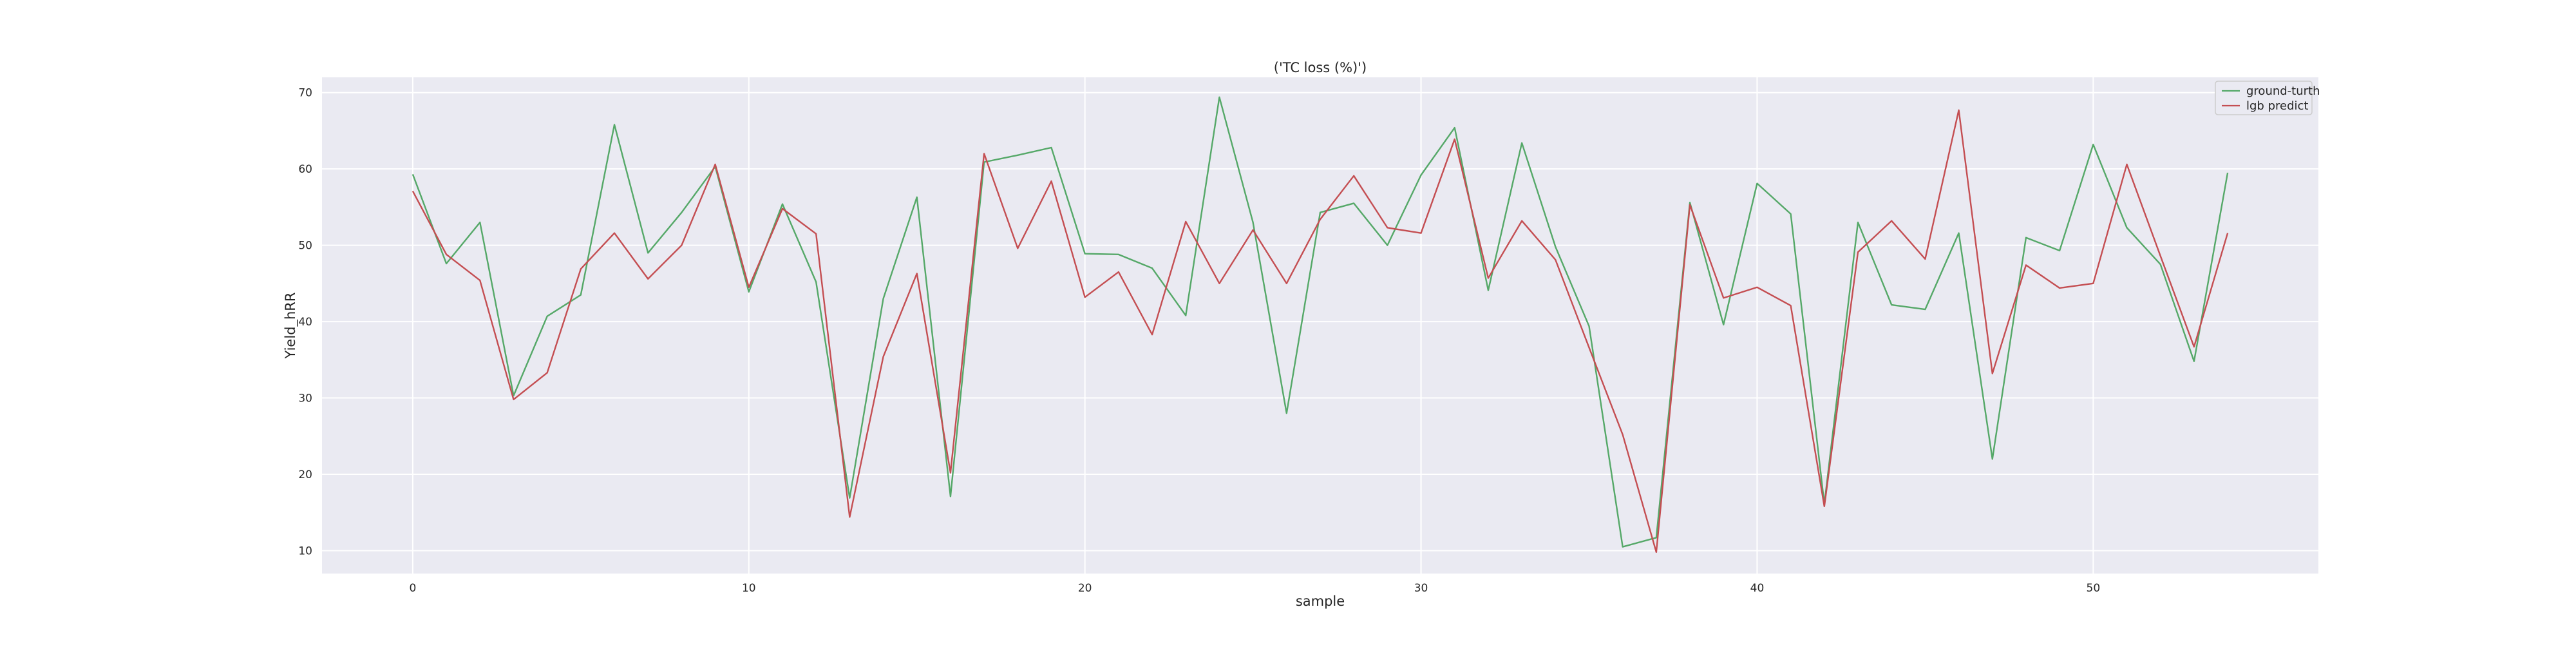  What do you see at coordinates (2283, 91) in the screenshot?
I see `legend-label-ground-turth: ground-turth` at bounding box center [2283, 91].